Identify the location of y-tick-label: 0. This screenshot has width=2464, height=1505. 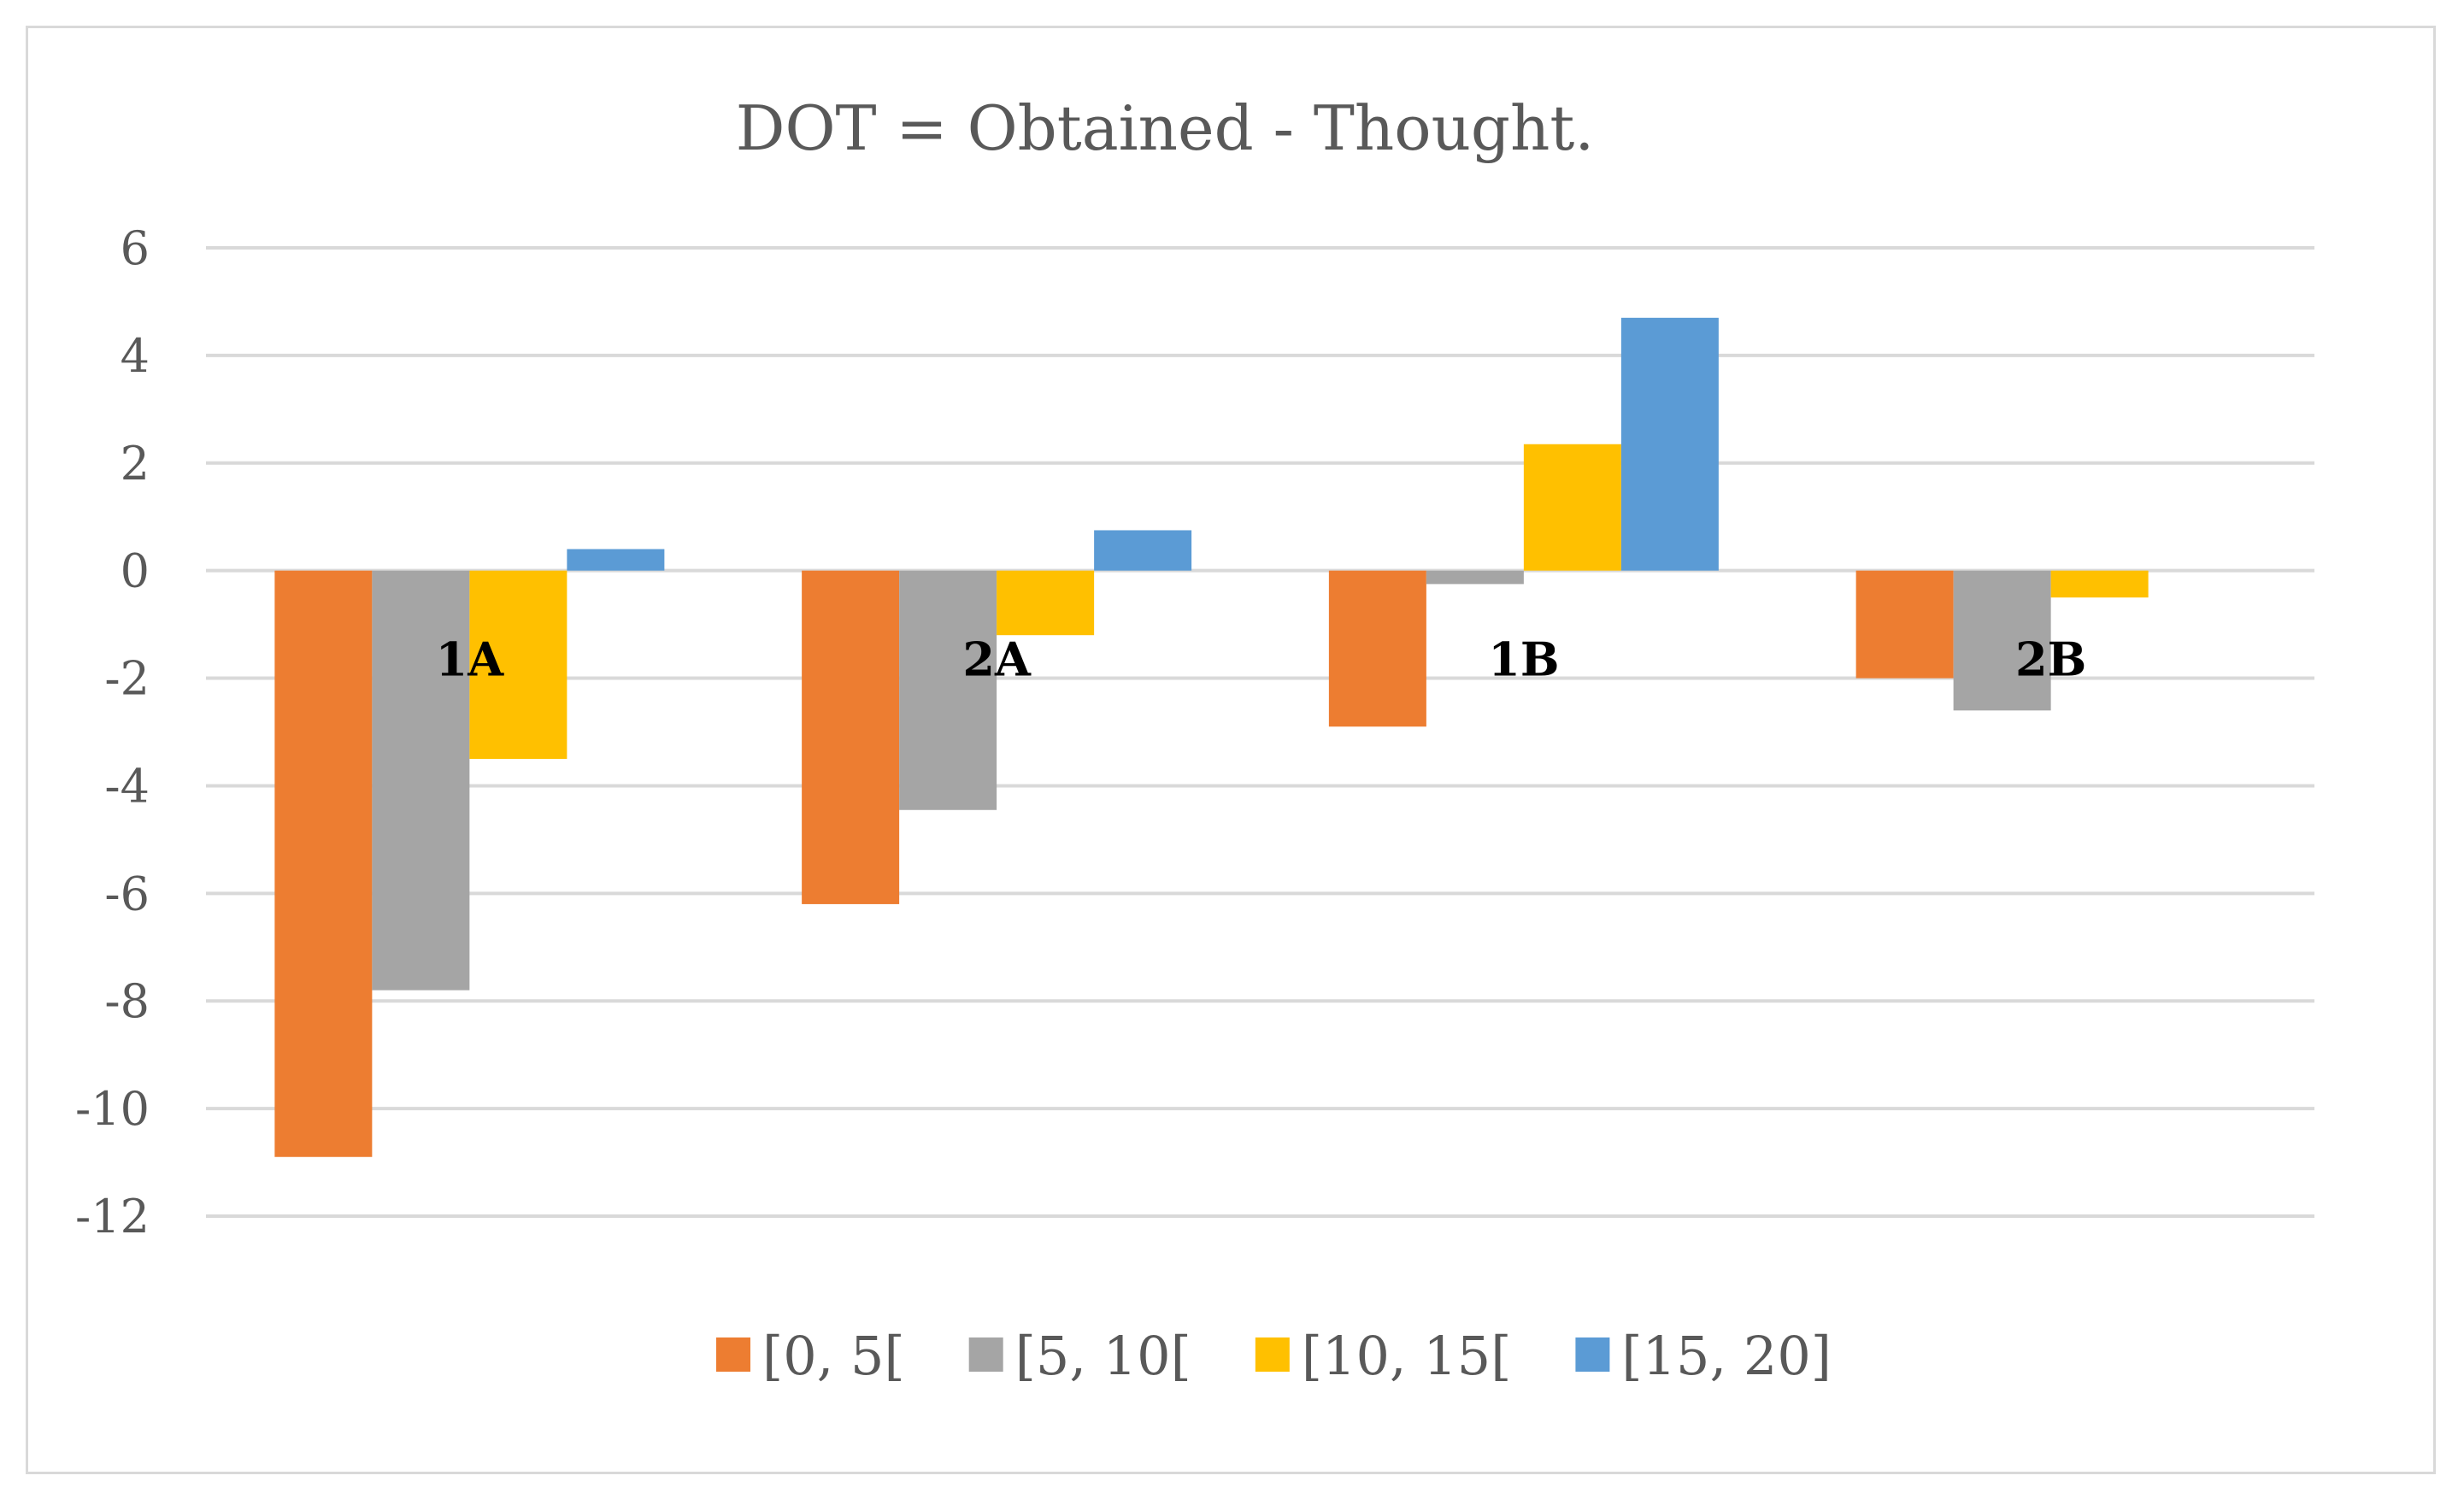
(135, 571).